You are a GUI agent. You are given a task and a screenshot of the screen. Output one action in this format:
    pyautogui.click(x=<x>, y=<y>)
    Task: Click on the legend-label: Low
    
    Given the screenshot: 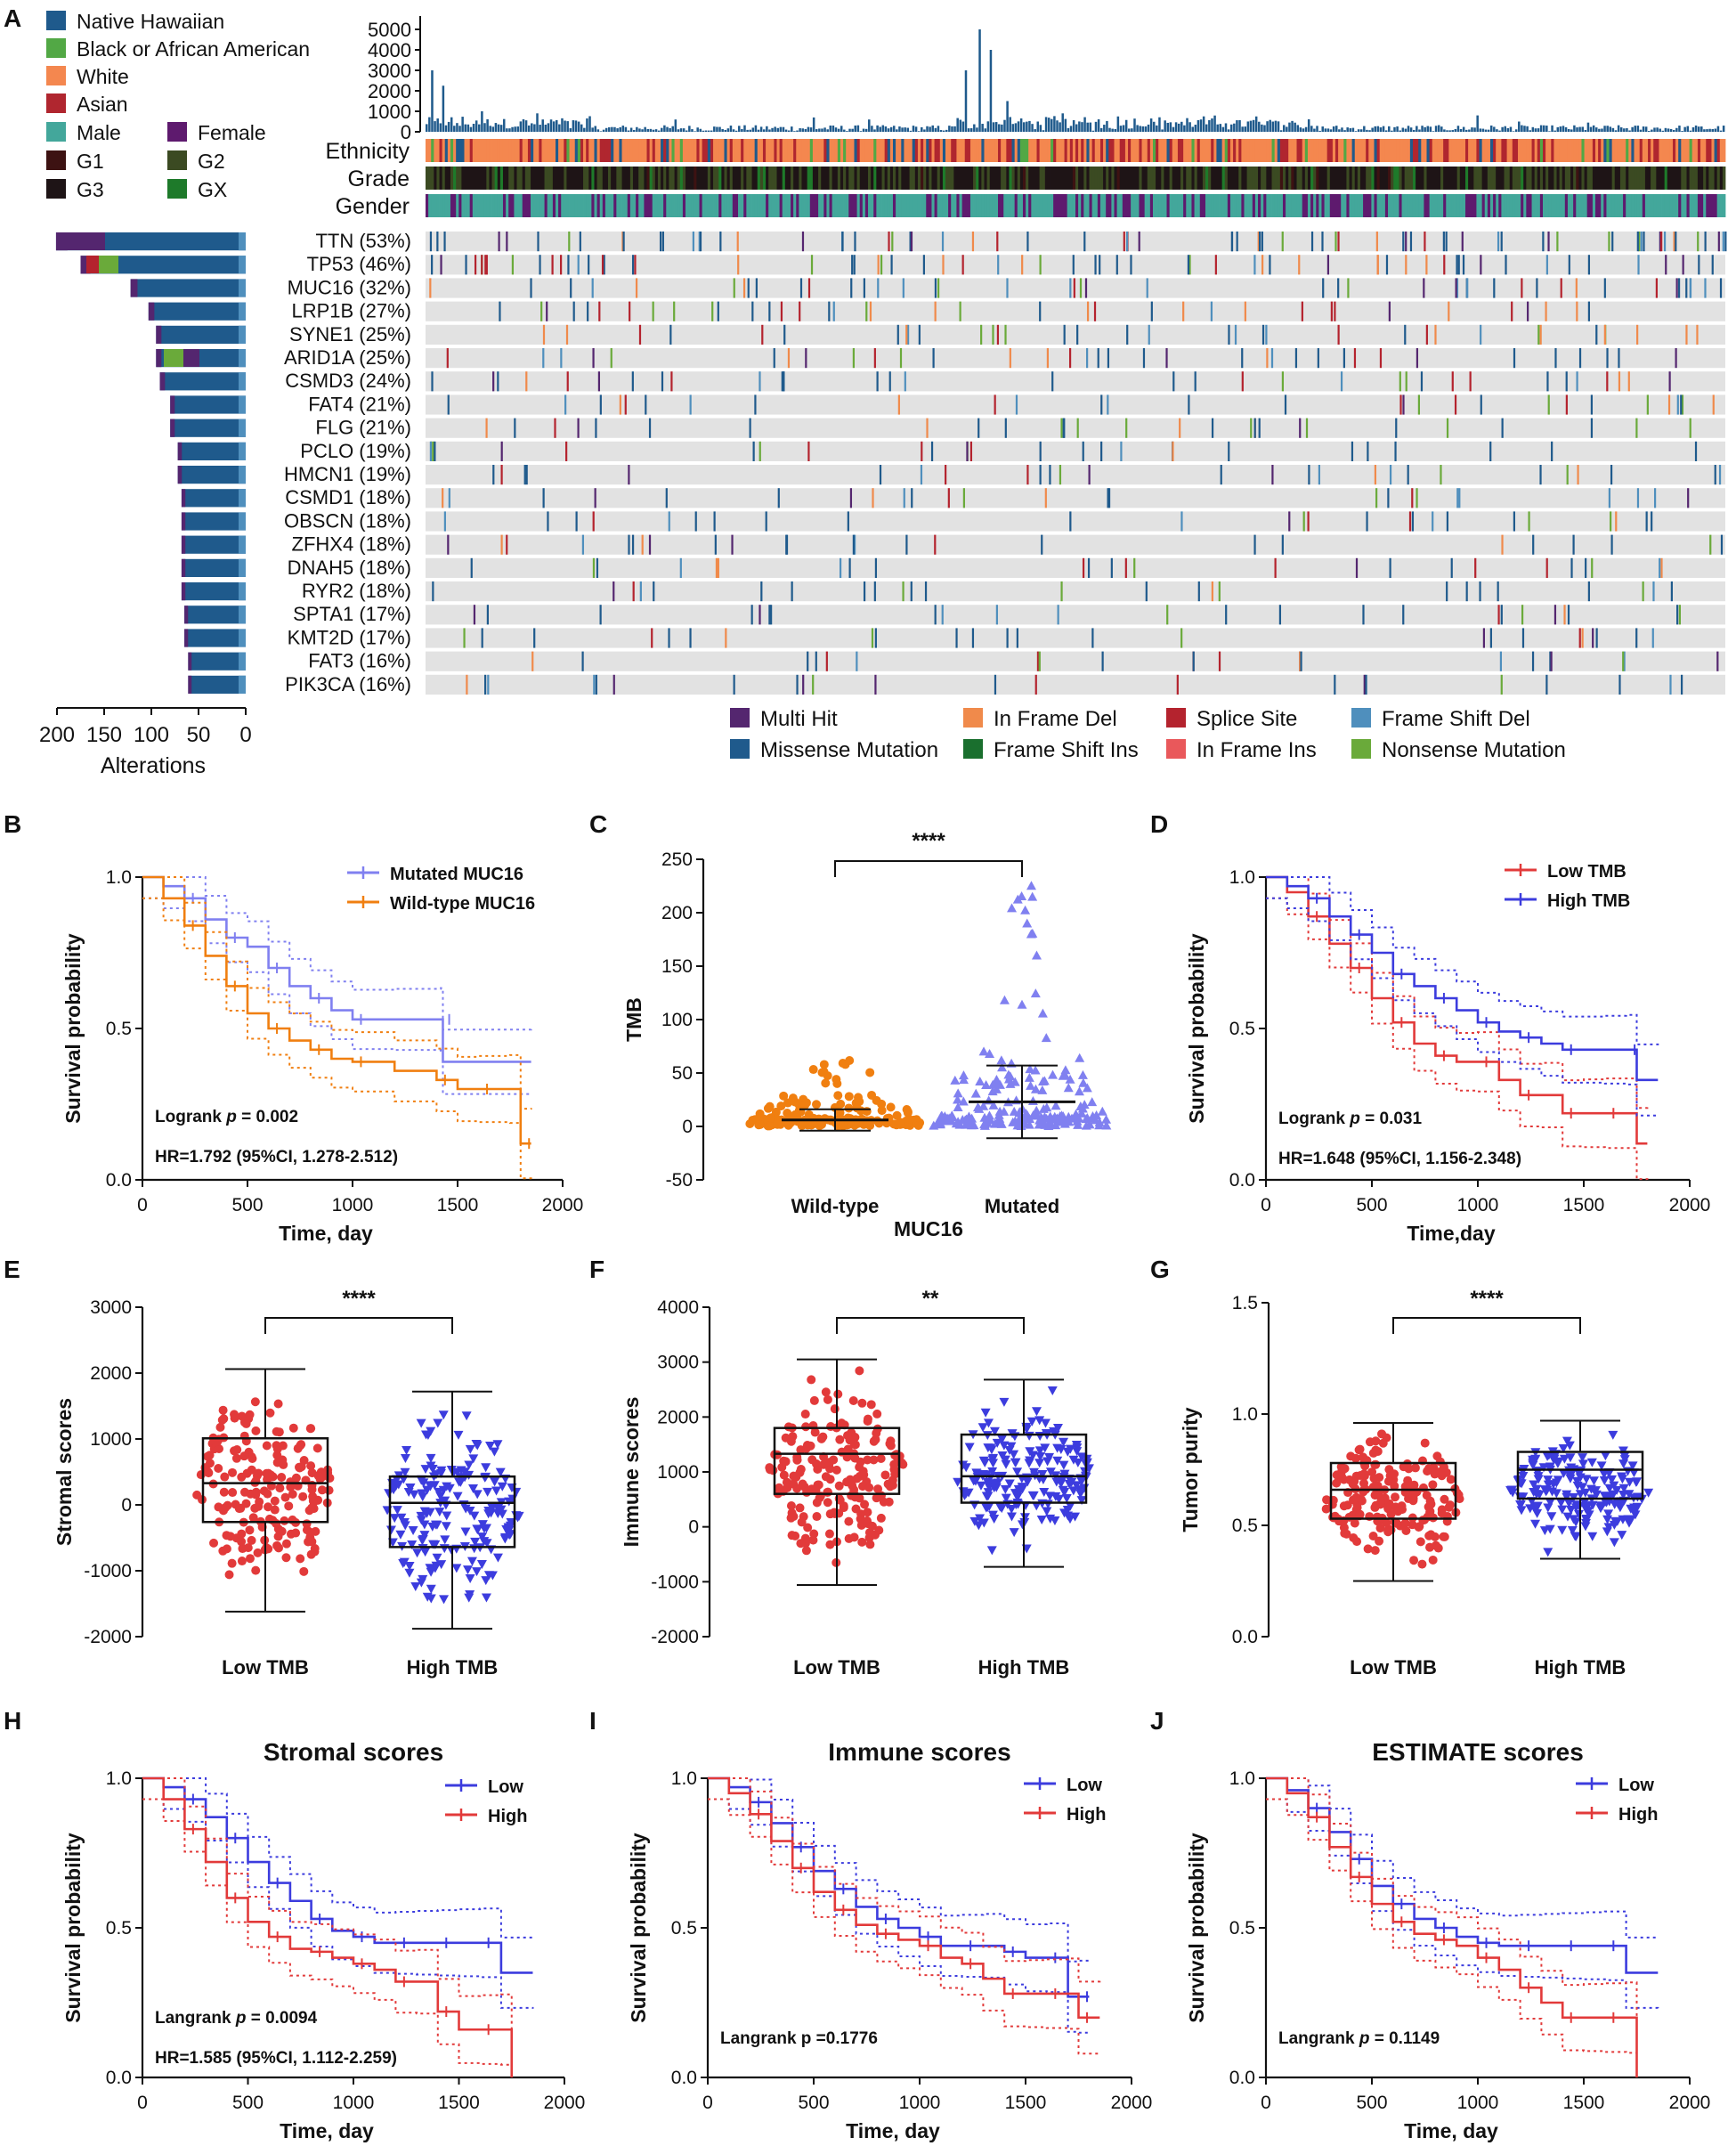 What is the action you would take?
    pyautogui.click(x=1636, y=1785)
    